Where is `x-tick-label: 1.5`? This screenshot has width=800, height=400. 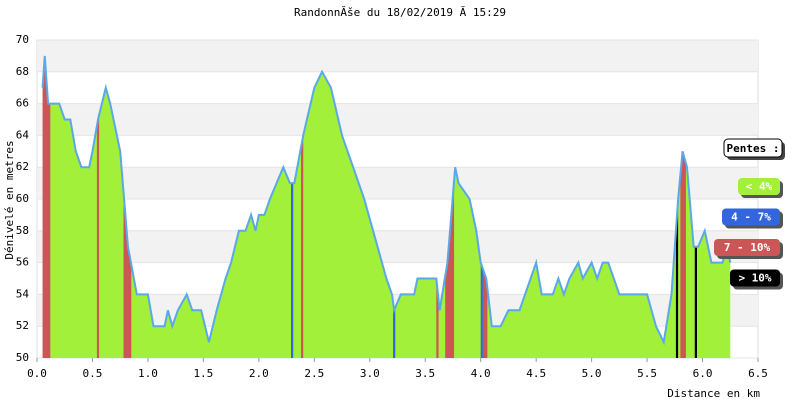
x-tick-label: 1.5 is located at coordinates (203, 373).